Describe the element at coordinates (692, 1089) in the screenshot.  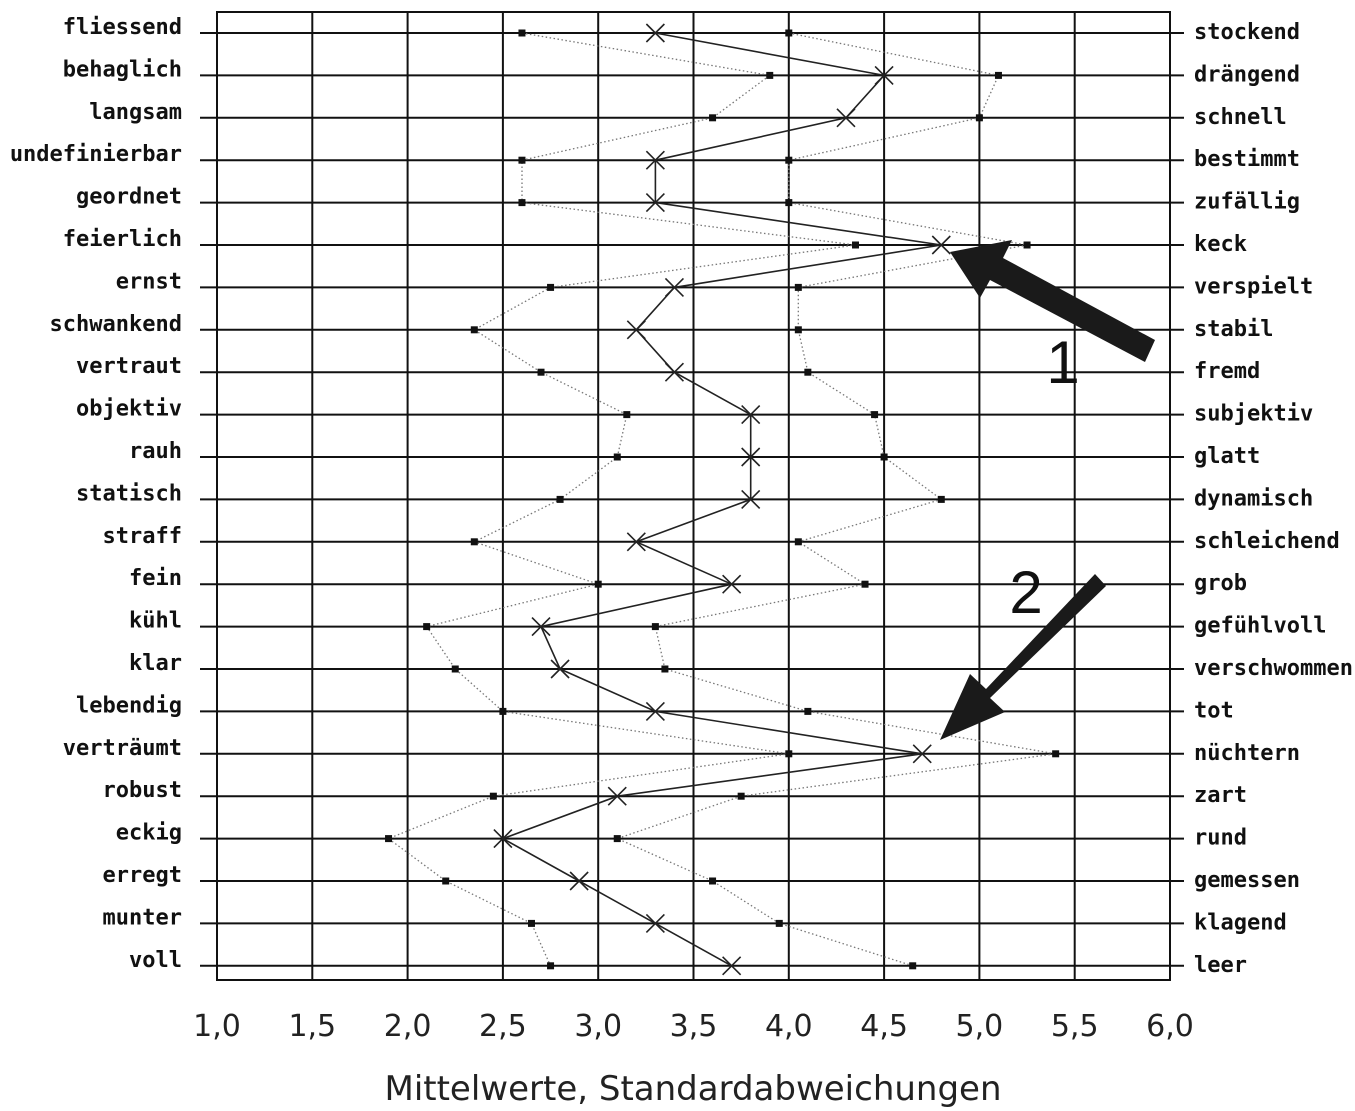
I see `x-axis-label: Mittelwerte, Standardabweichungen` at that location.